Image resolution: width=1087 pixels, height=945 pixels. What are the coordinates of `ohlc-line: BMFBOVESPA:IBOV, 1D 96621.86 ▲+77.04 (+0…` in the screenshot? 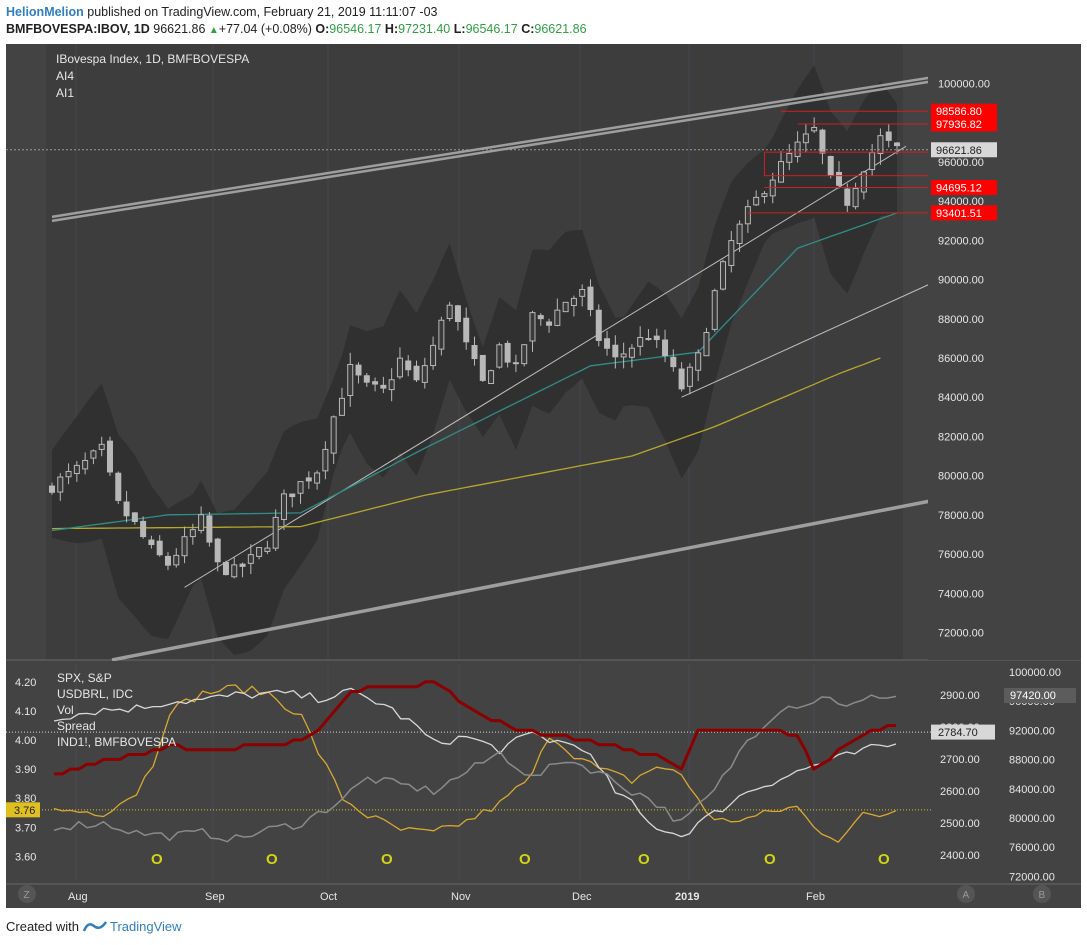 It's located at (296, 30).